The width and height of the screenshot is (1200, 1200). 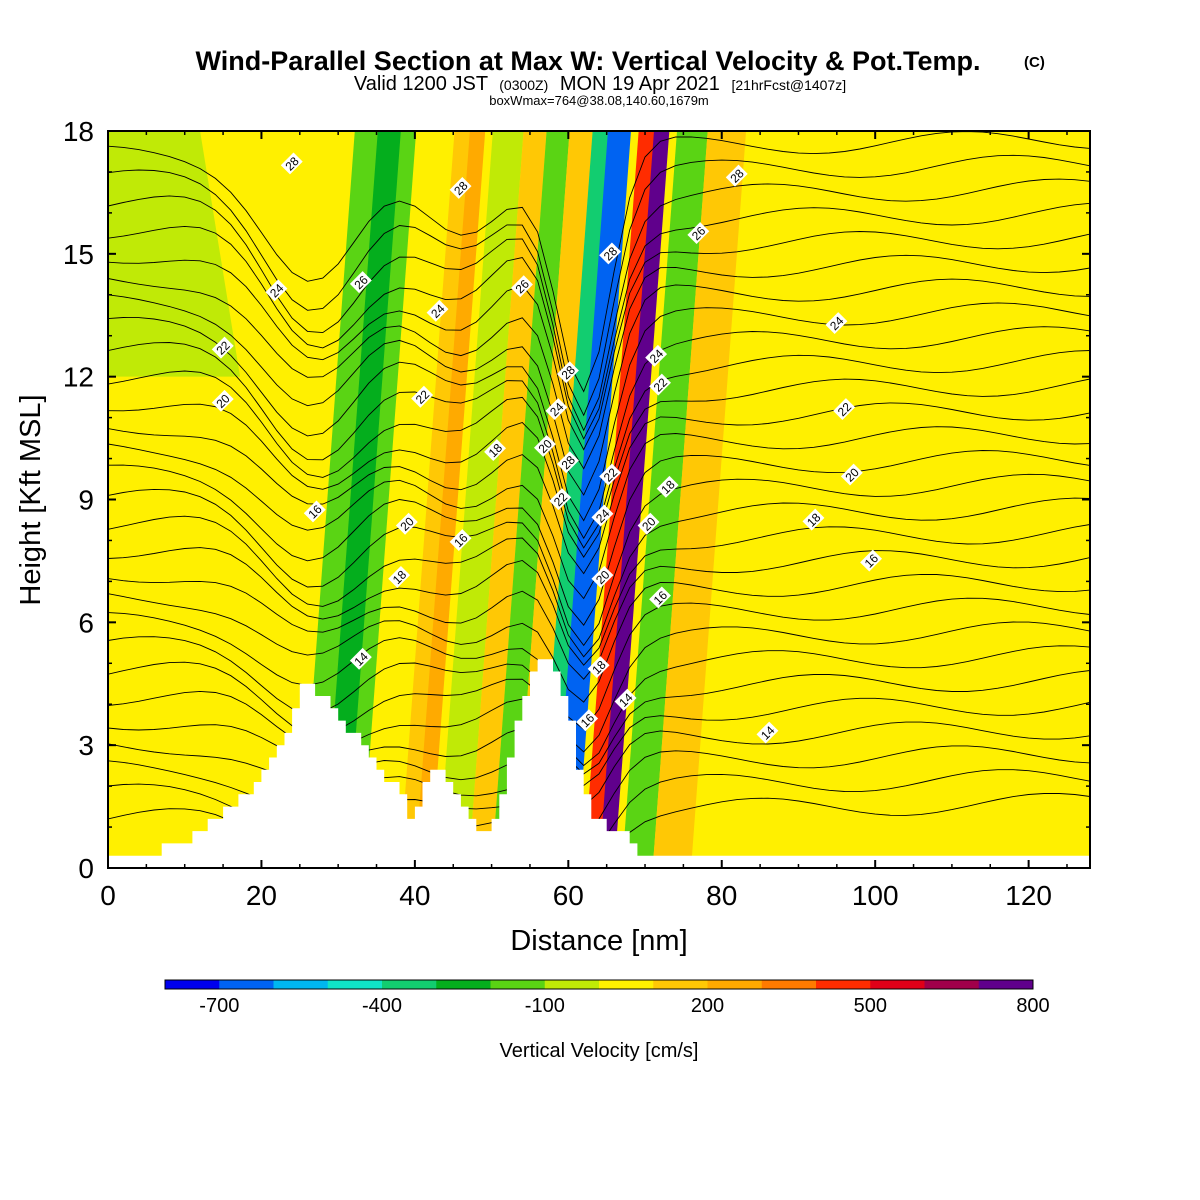 What do you see at coordinates (1034, 62) in the screenshot?
I see `chart-title-mark: (C)` at bounding box center [1034, 62].